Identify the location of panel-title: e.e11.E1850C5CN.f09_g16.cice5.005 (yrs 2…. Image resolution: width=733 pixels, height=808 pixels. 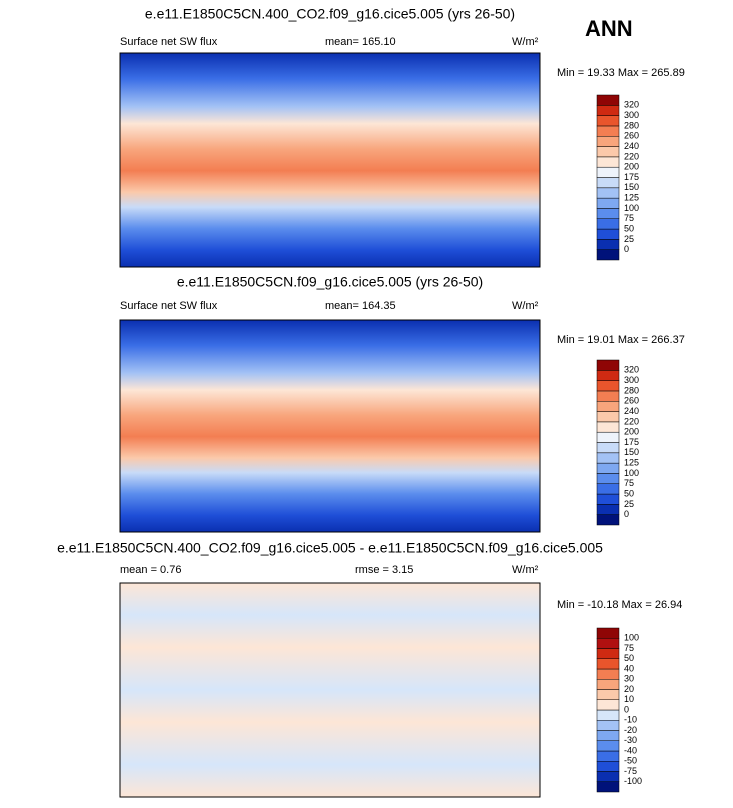
(330, 282).